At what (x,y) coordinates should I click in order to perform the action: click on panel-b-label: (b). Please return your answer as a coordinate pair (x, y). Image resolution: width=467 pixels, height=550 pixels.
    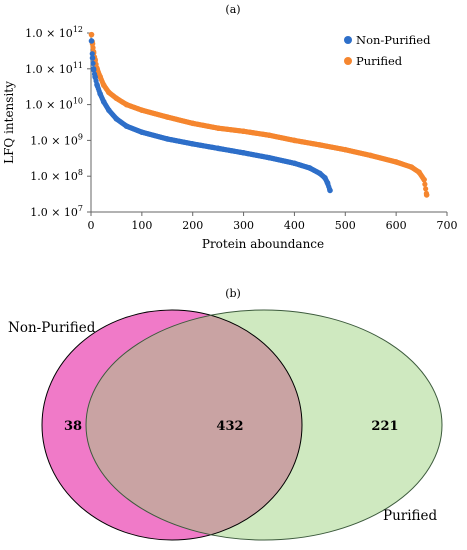
    Looking at the image, I should click on (233, 293).